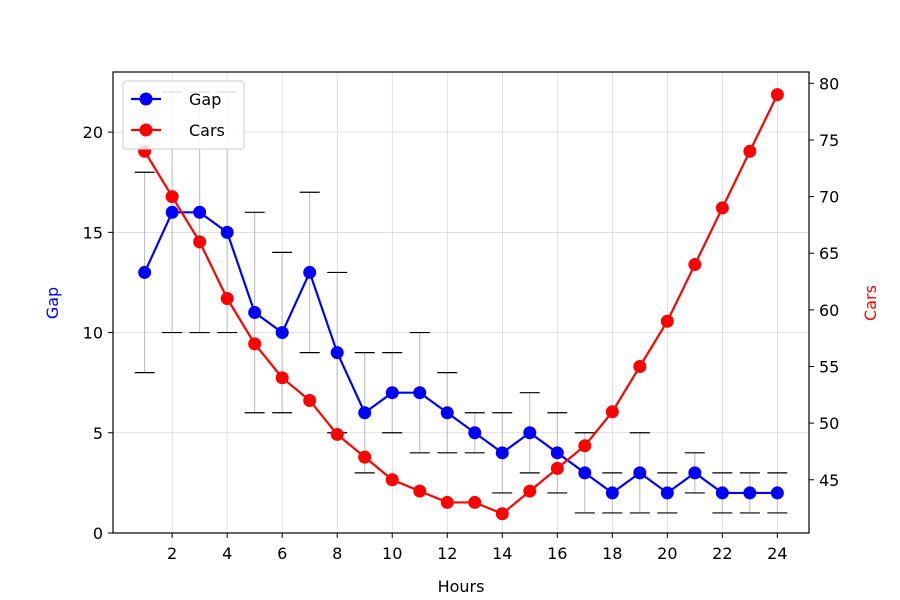  Describe the element at coordinates (52, 303) in the screenshot. I see `y-axis-left-title: Gap` at that location.